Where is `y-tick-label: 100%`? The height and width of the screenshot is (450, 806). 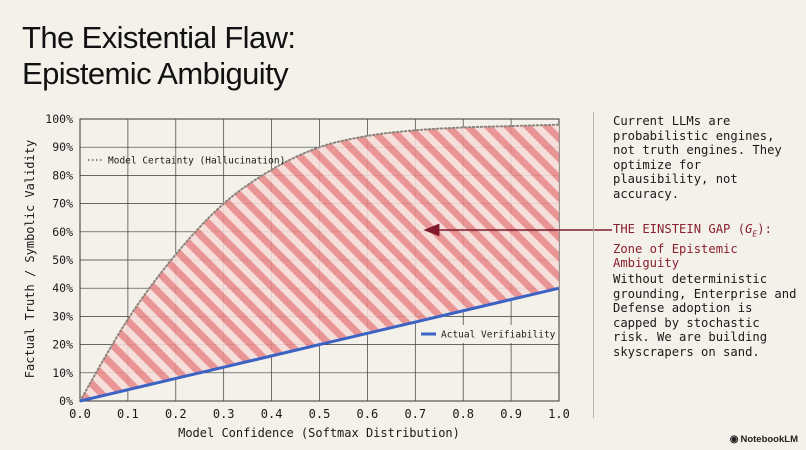 y-tick-label: 100% is located at coordinates (59, 119).